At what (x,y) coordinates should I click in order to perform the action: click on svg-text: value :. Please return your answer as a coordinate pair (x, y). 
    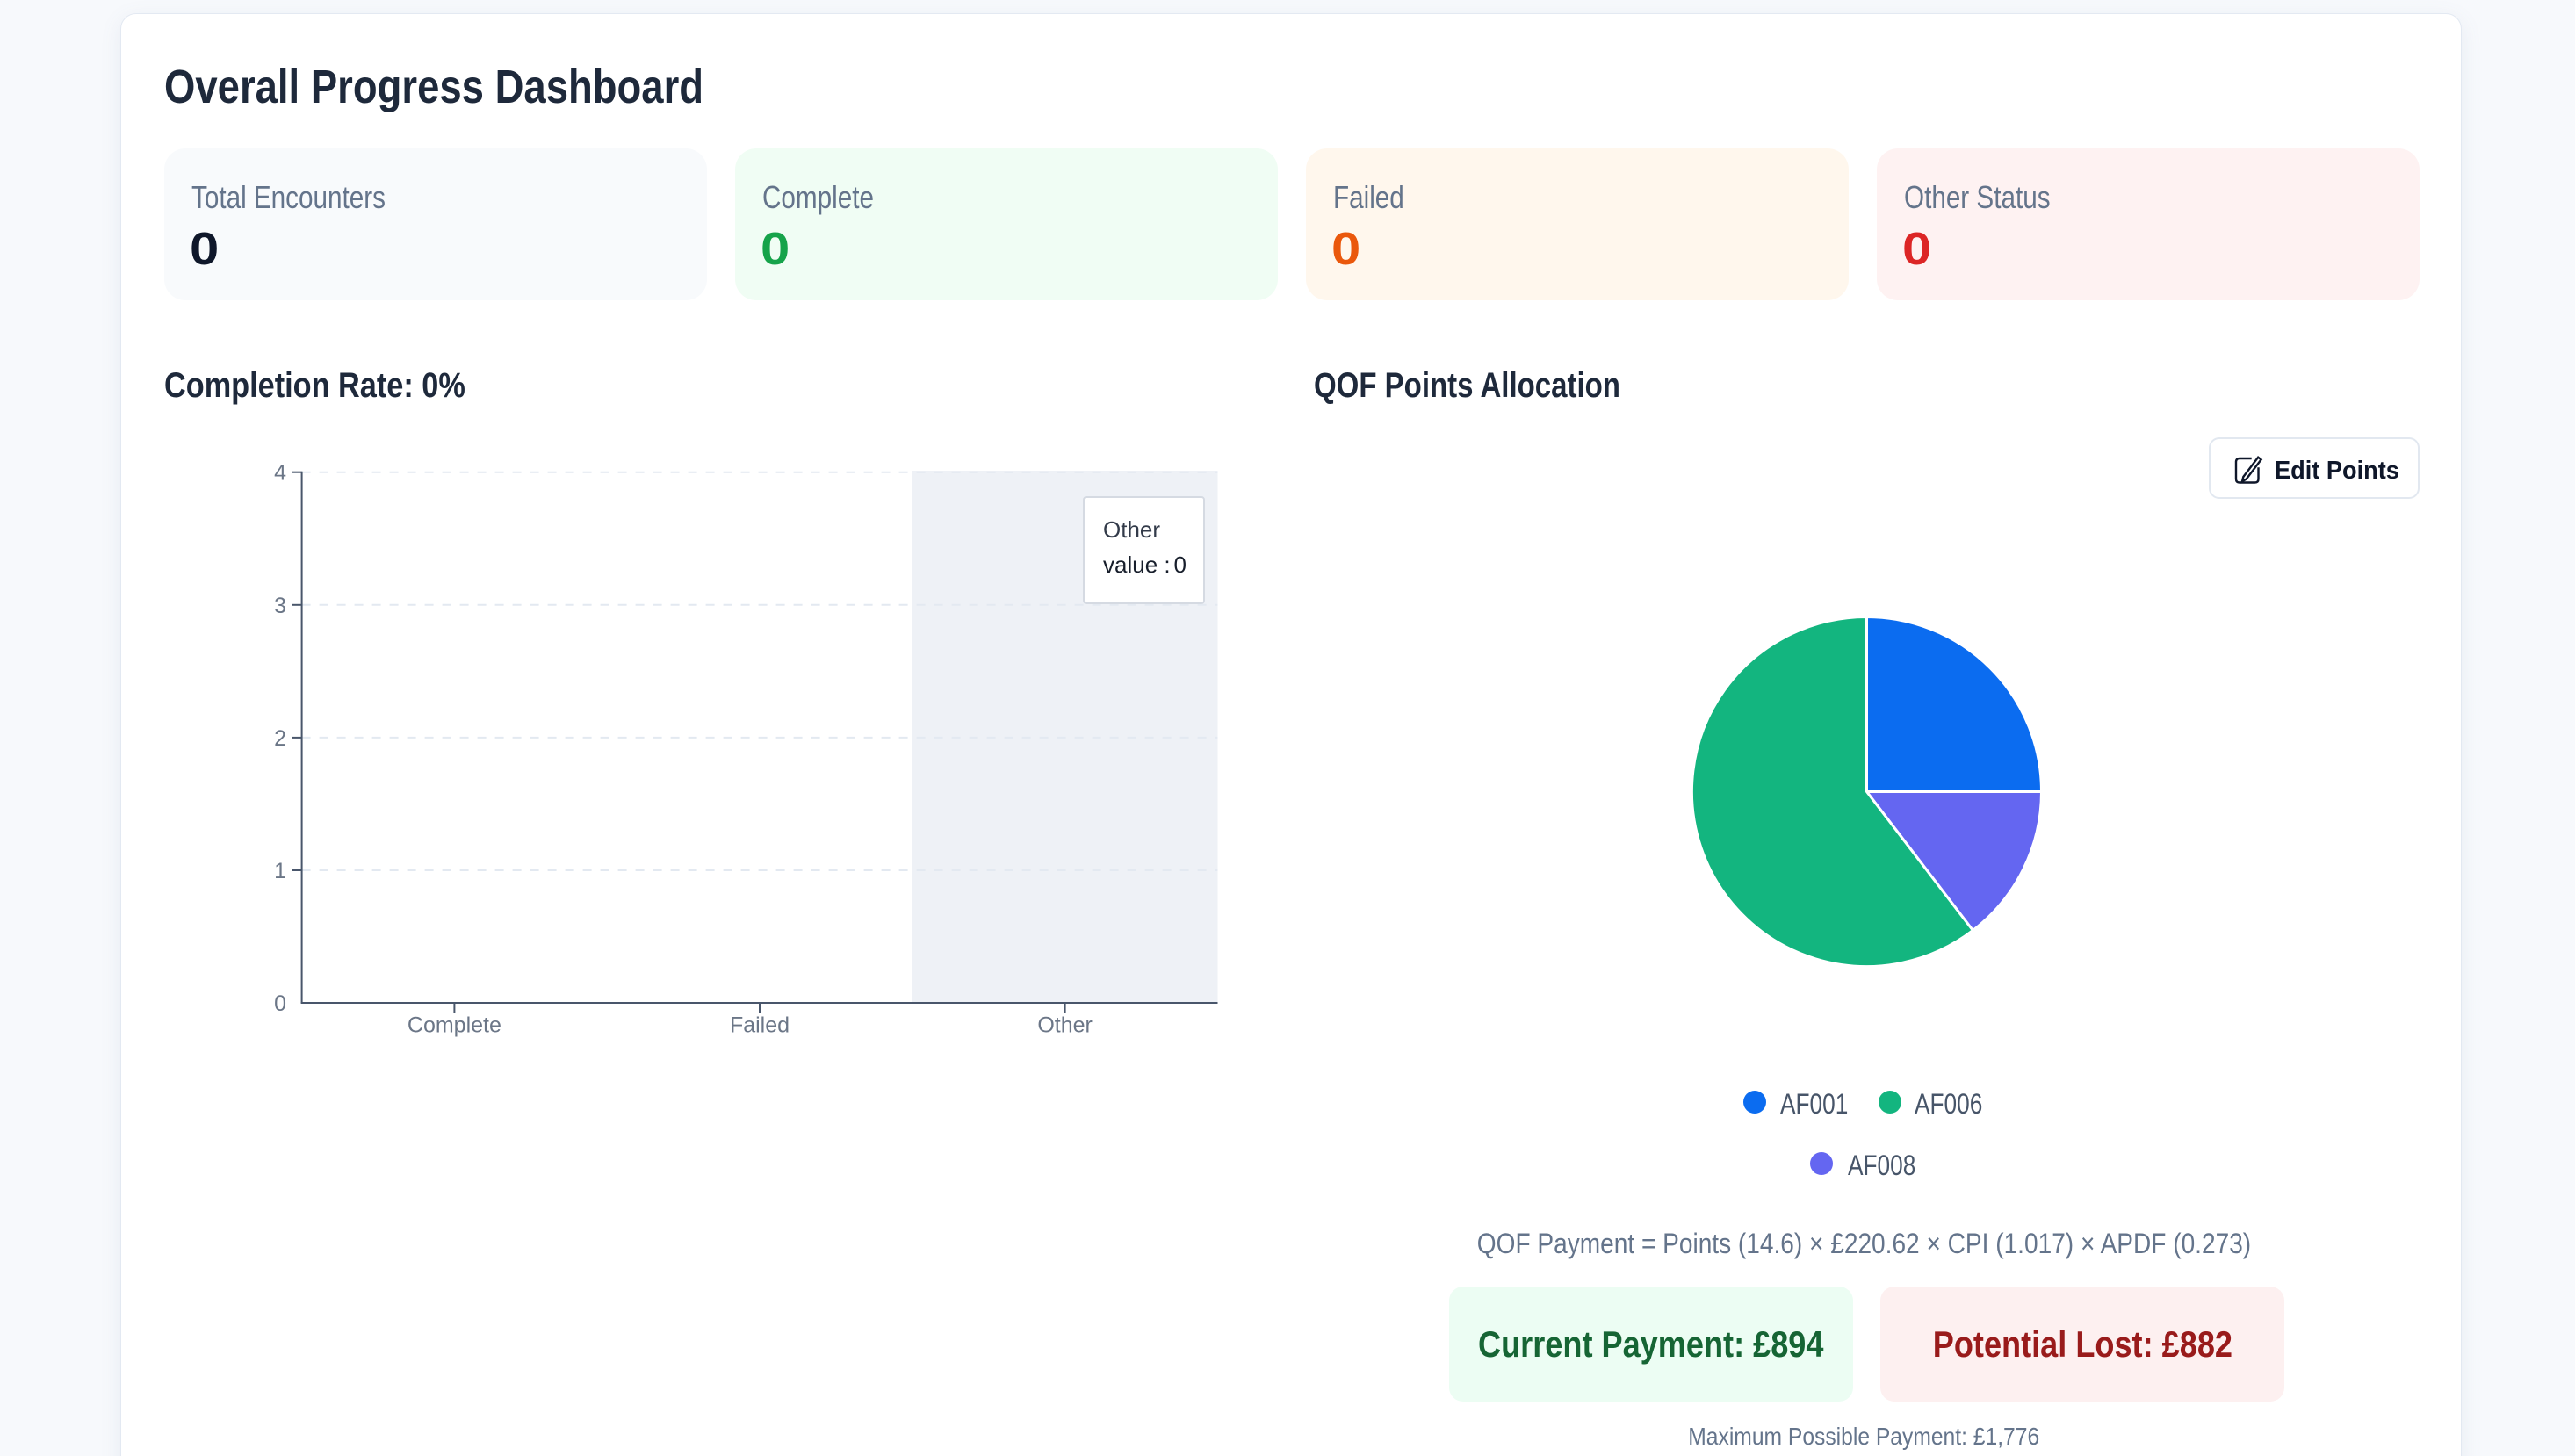
    Looking at the image, I should click on (1137, 564).